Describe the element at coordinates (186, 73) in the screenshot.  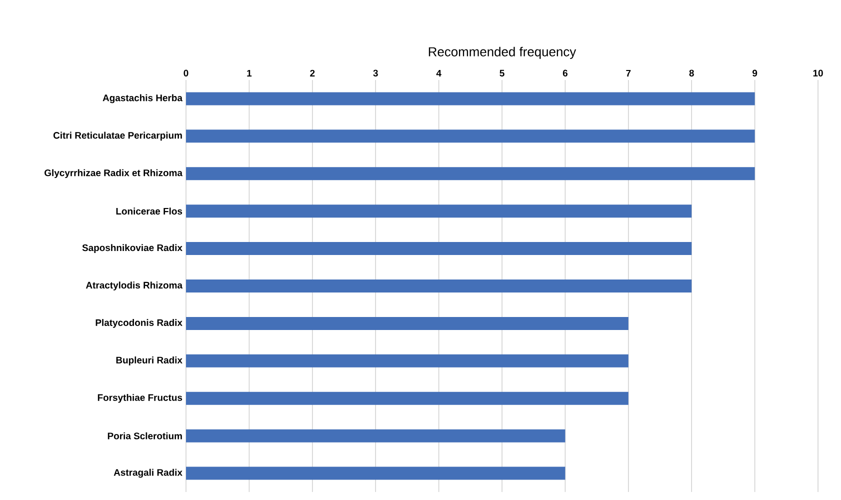
I see `x-tick-label: 0` at that location.